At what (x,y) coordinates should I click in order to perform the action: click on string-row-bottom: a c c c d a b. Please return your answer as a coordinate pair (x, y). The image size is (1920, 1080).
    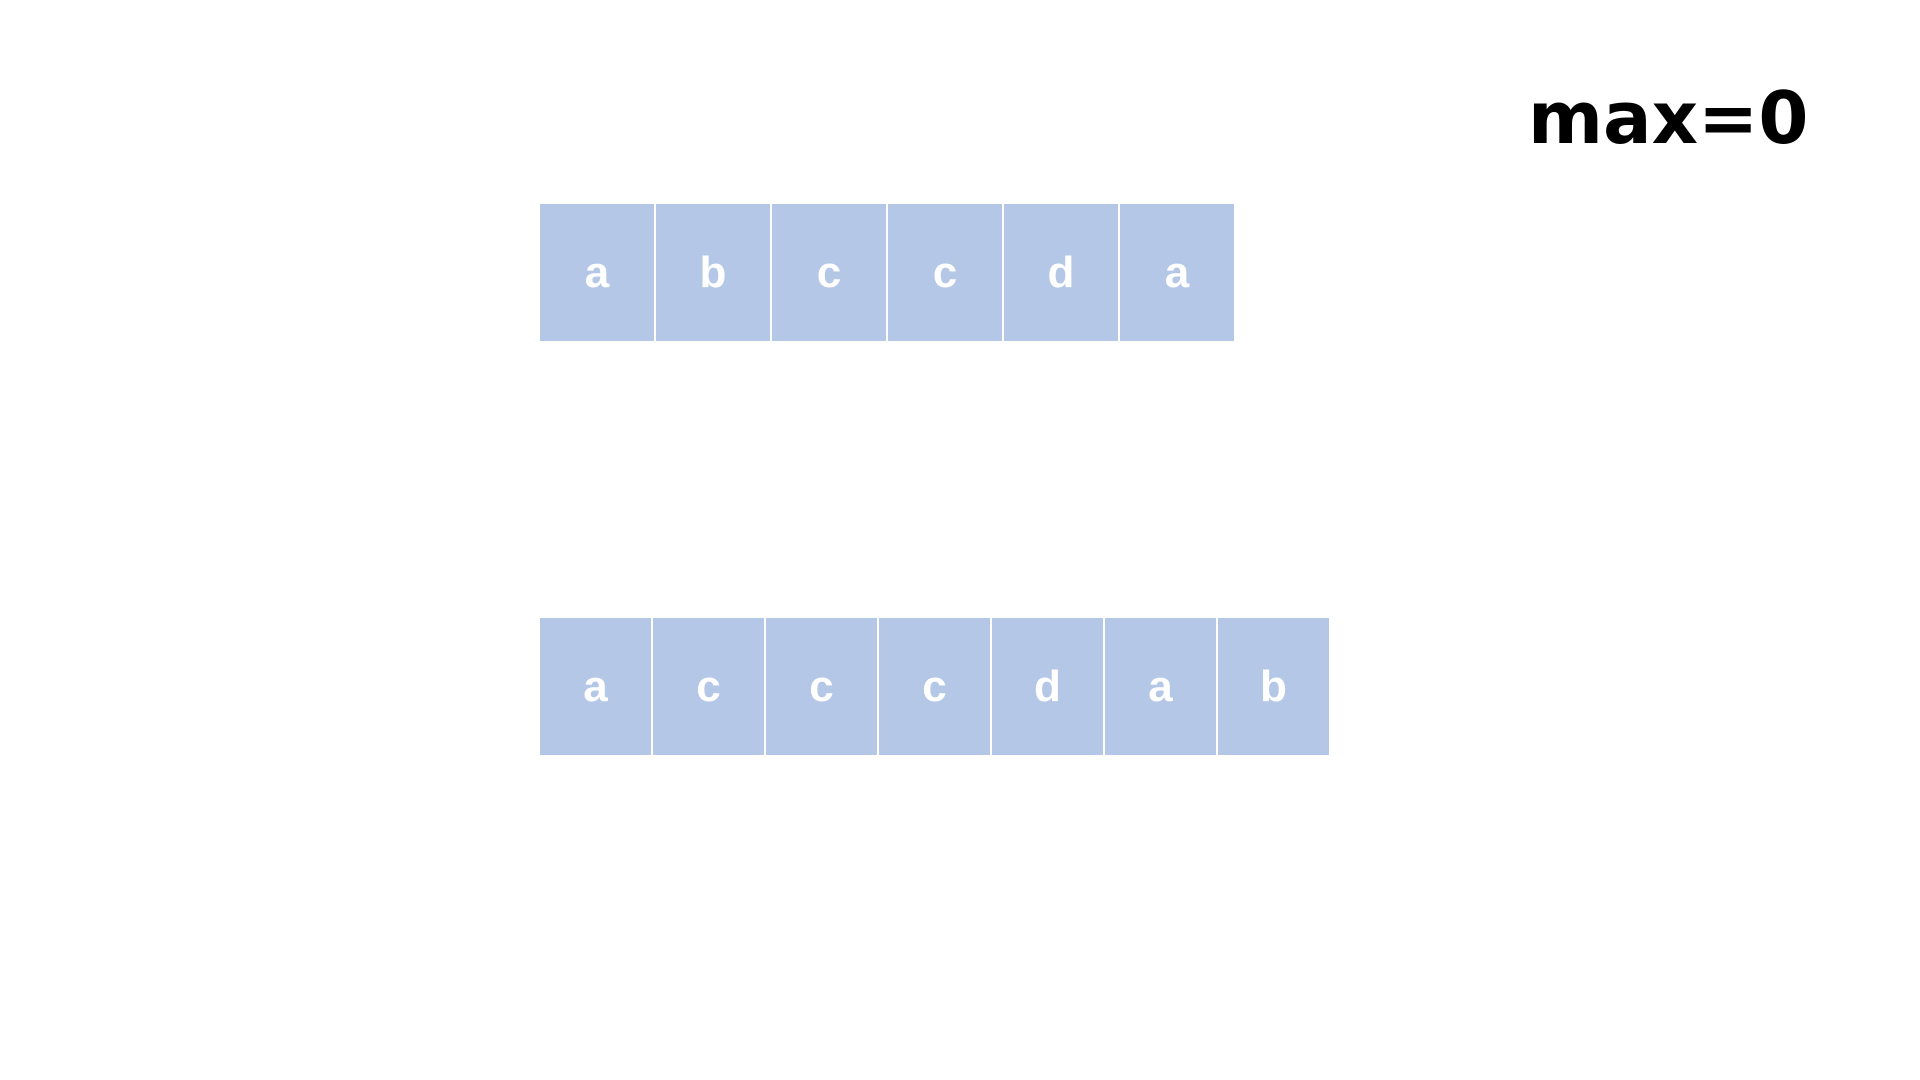
    Looking at the image, I should click on (934, 686).